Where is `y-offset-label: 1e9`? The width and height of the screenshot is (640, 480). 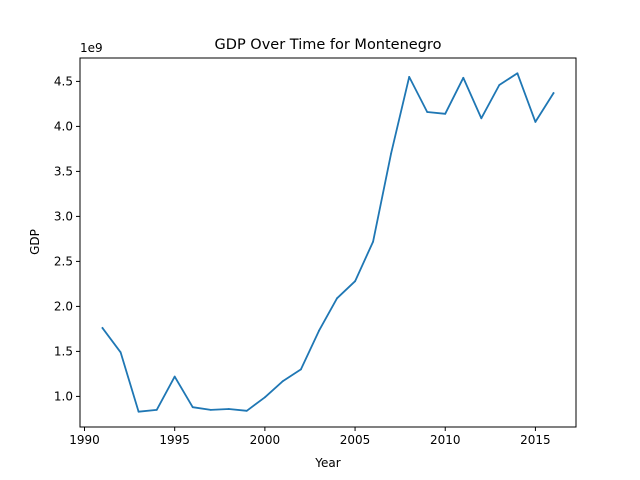 y-offset-label: 1e9 is located at coordinates (91, 48).